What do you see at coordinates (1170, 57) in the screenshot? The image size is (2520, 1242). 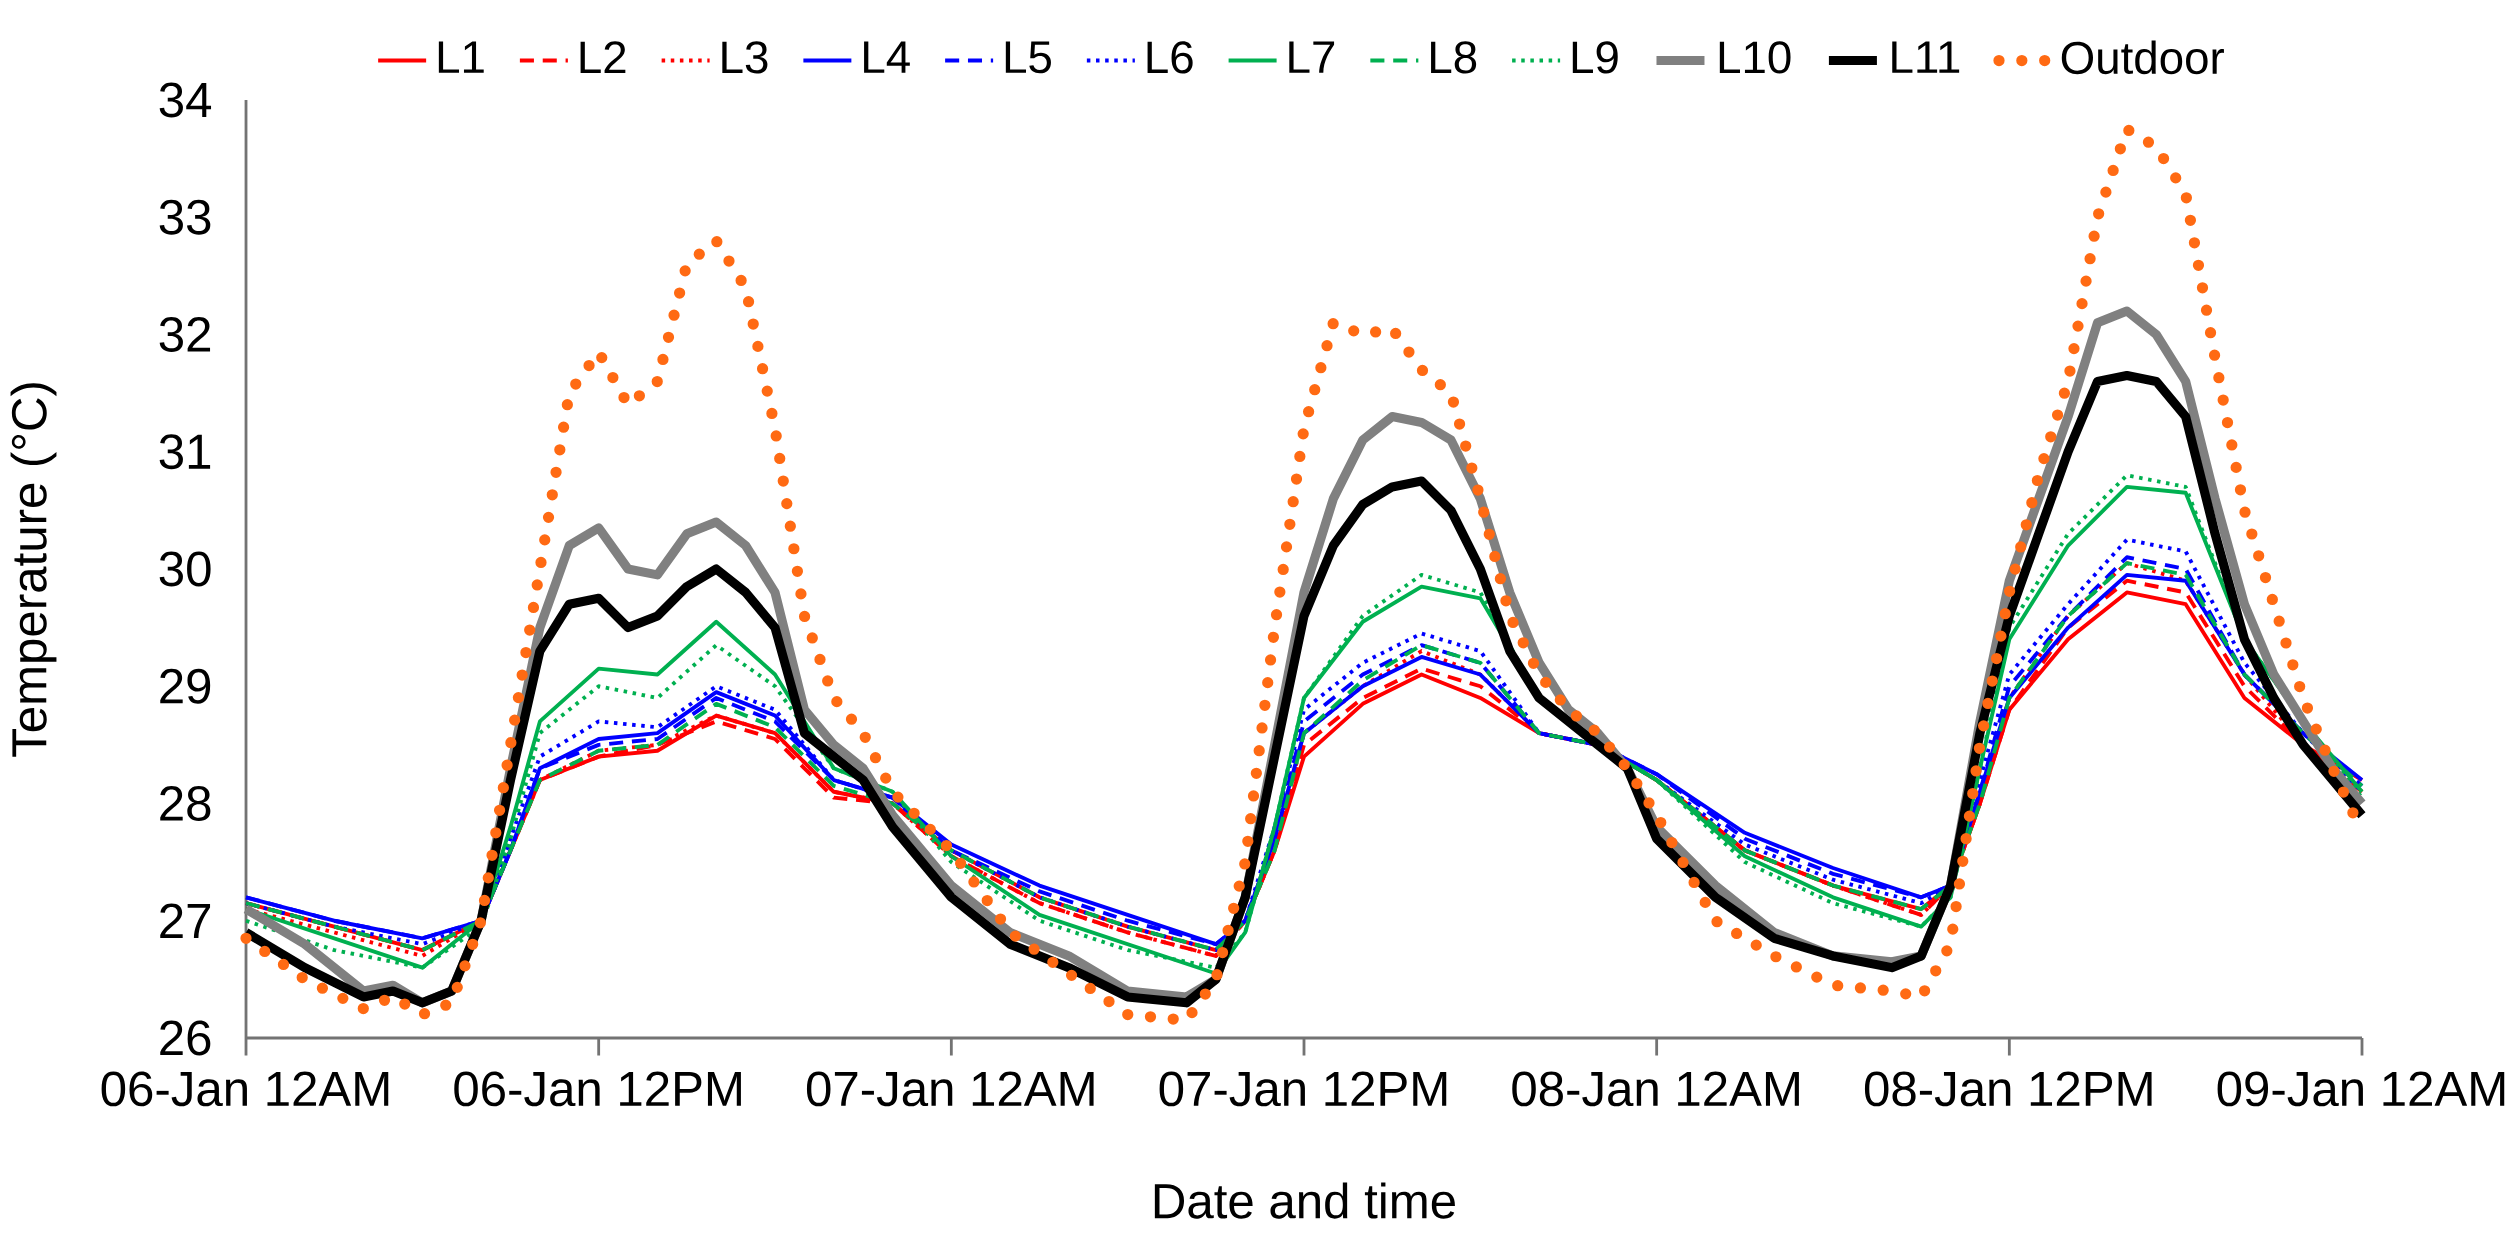 I see `legend-label: L6` at bounding box center [1170, 57].